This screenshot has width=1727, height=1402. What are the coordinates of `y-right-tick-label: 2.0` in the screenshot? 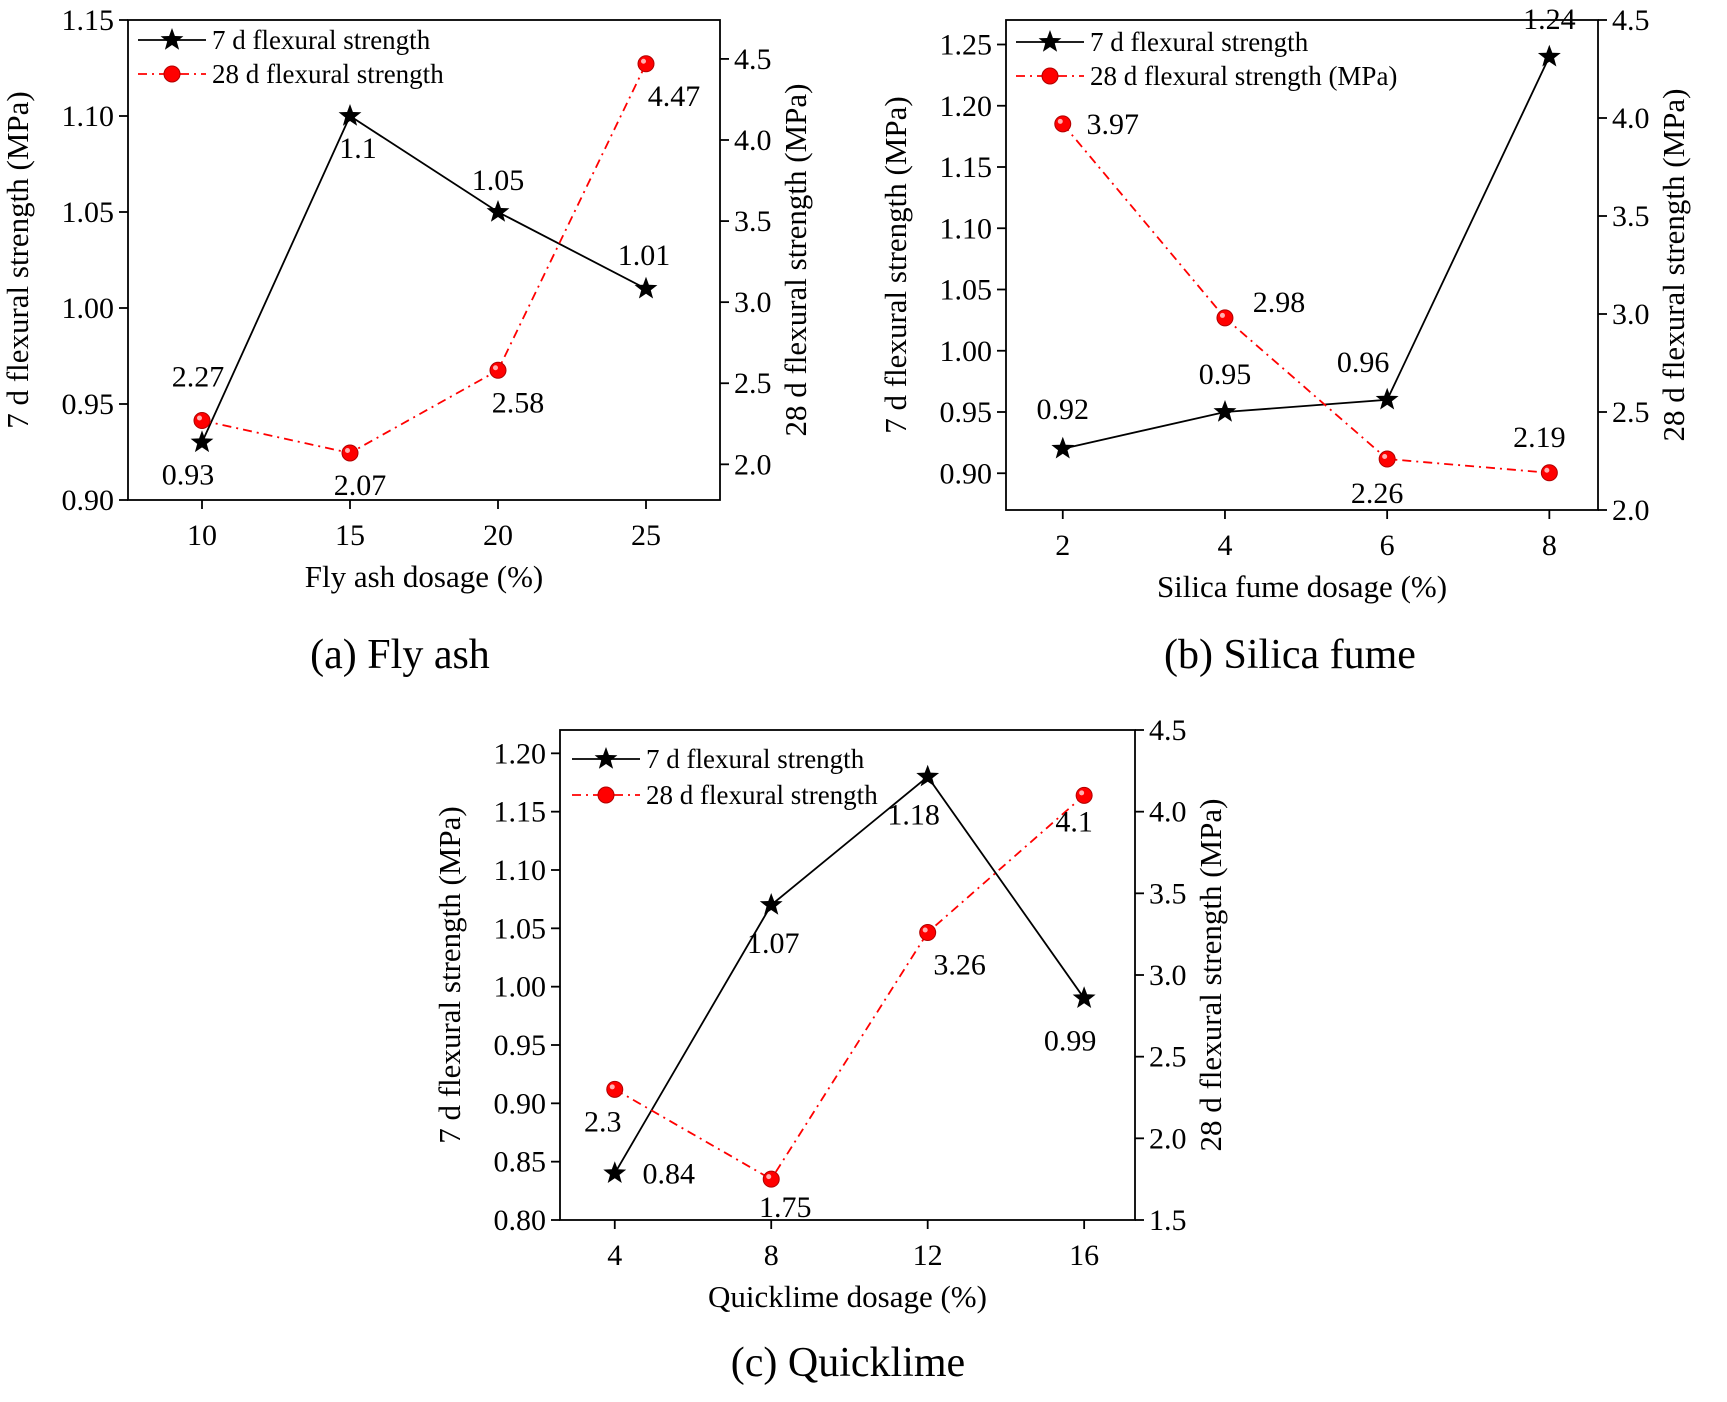 It's located at (1631, 510).